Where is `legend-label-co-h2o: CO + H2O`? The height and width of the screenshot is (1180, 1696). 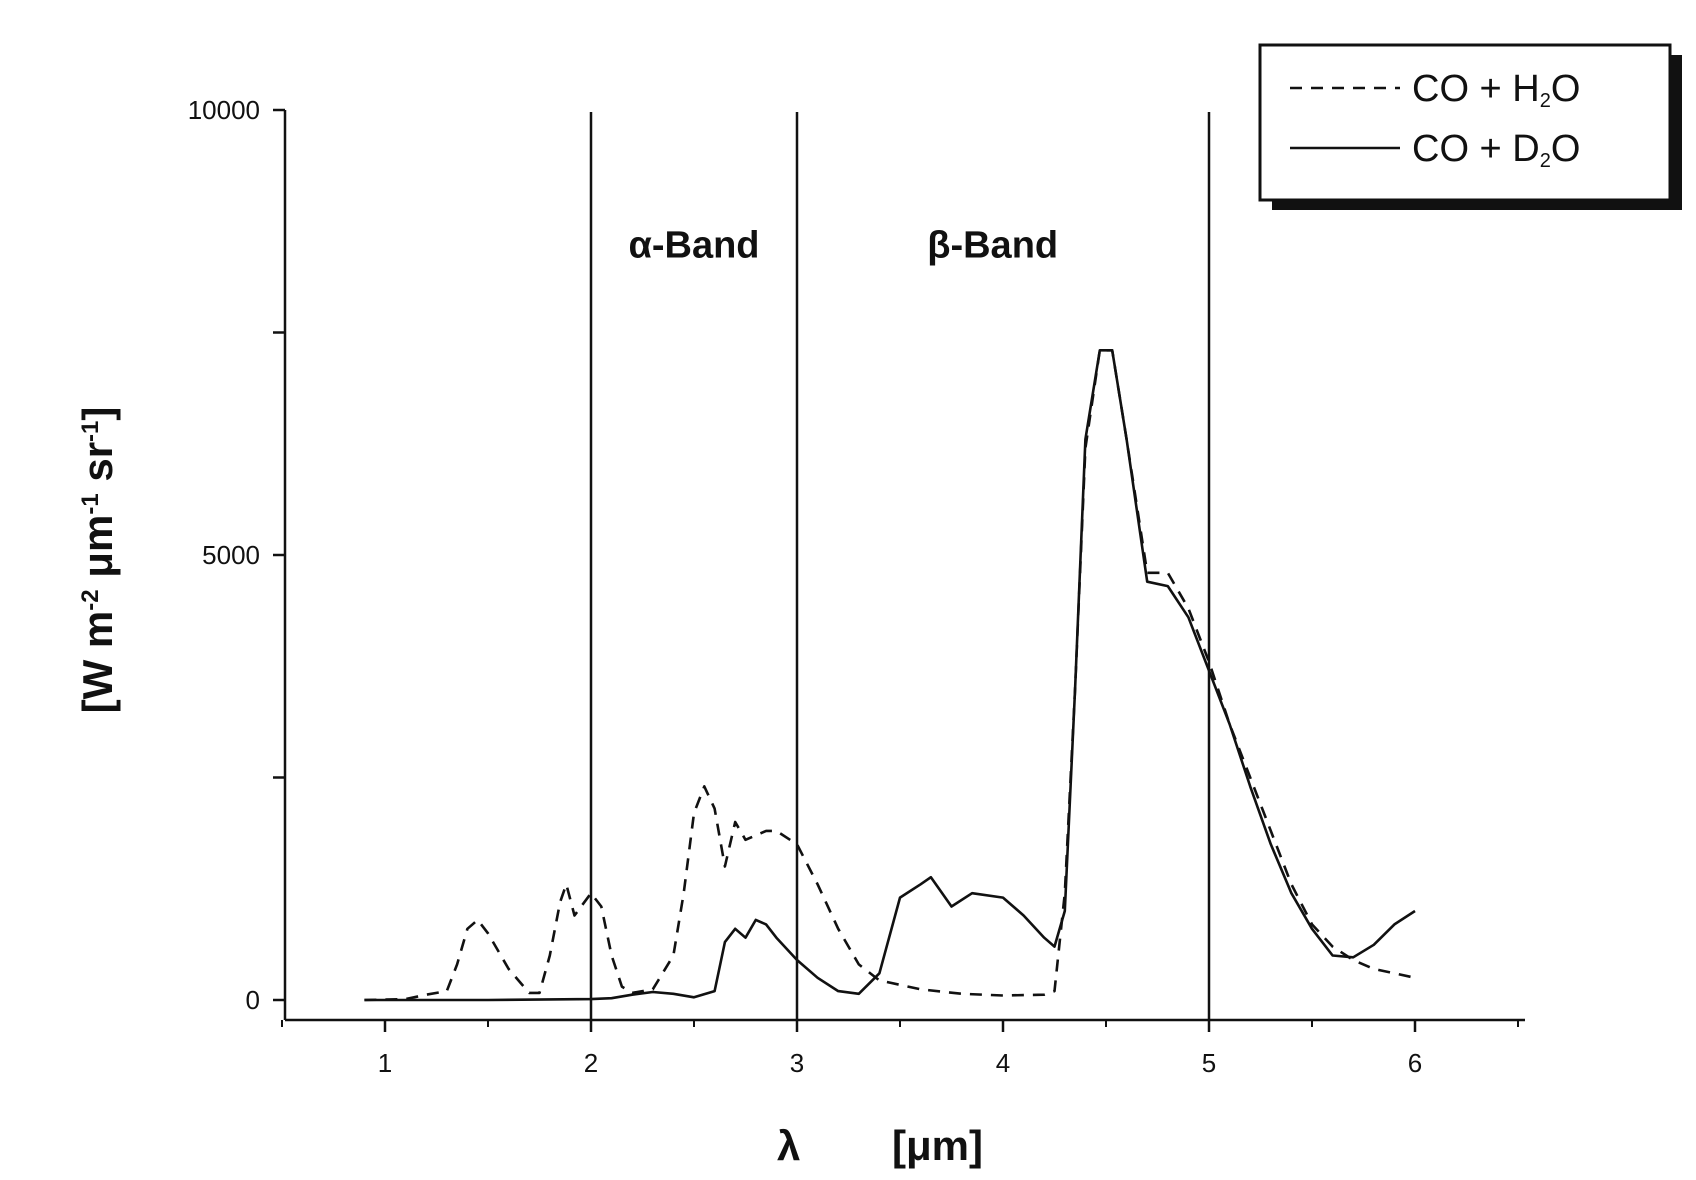 legend-label-co-h2o: CO + H2O is located at coordinates (1496, 90).